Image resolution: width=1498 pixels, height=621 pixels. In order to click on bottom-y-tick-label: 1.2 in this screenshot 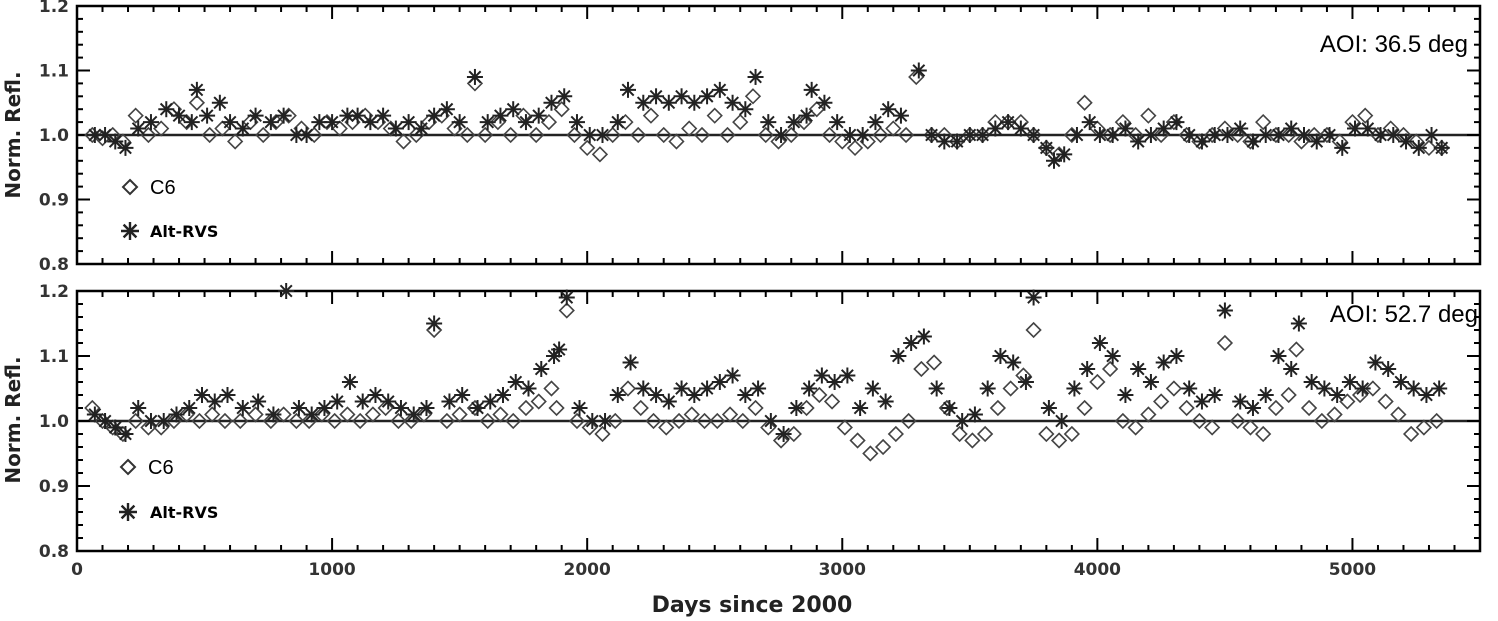, I will do `click(54, 292)`.